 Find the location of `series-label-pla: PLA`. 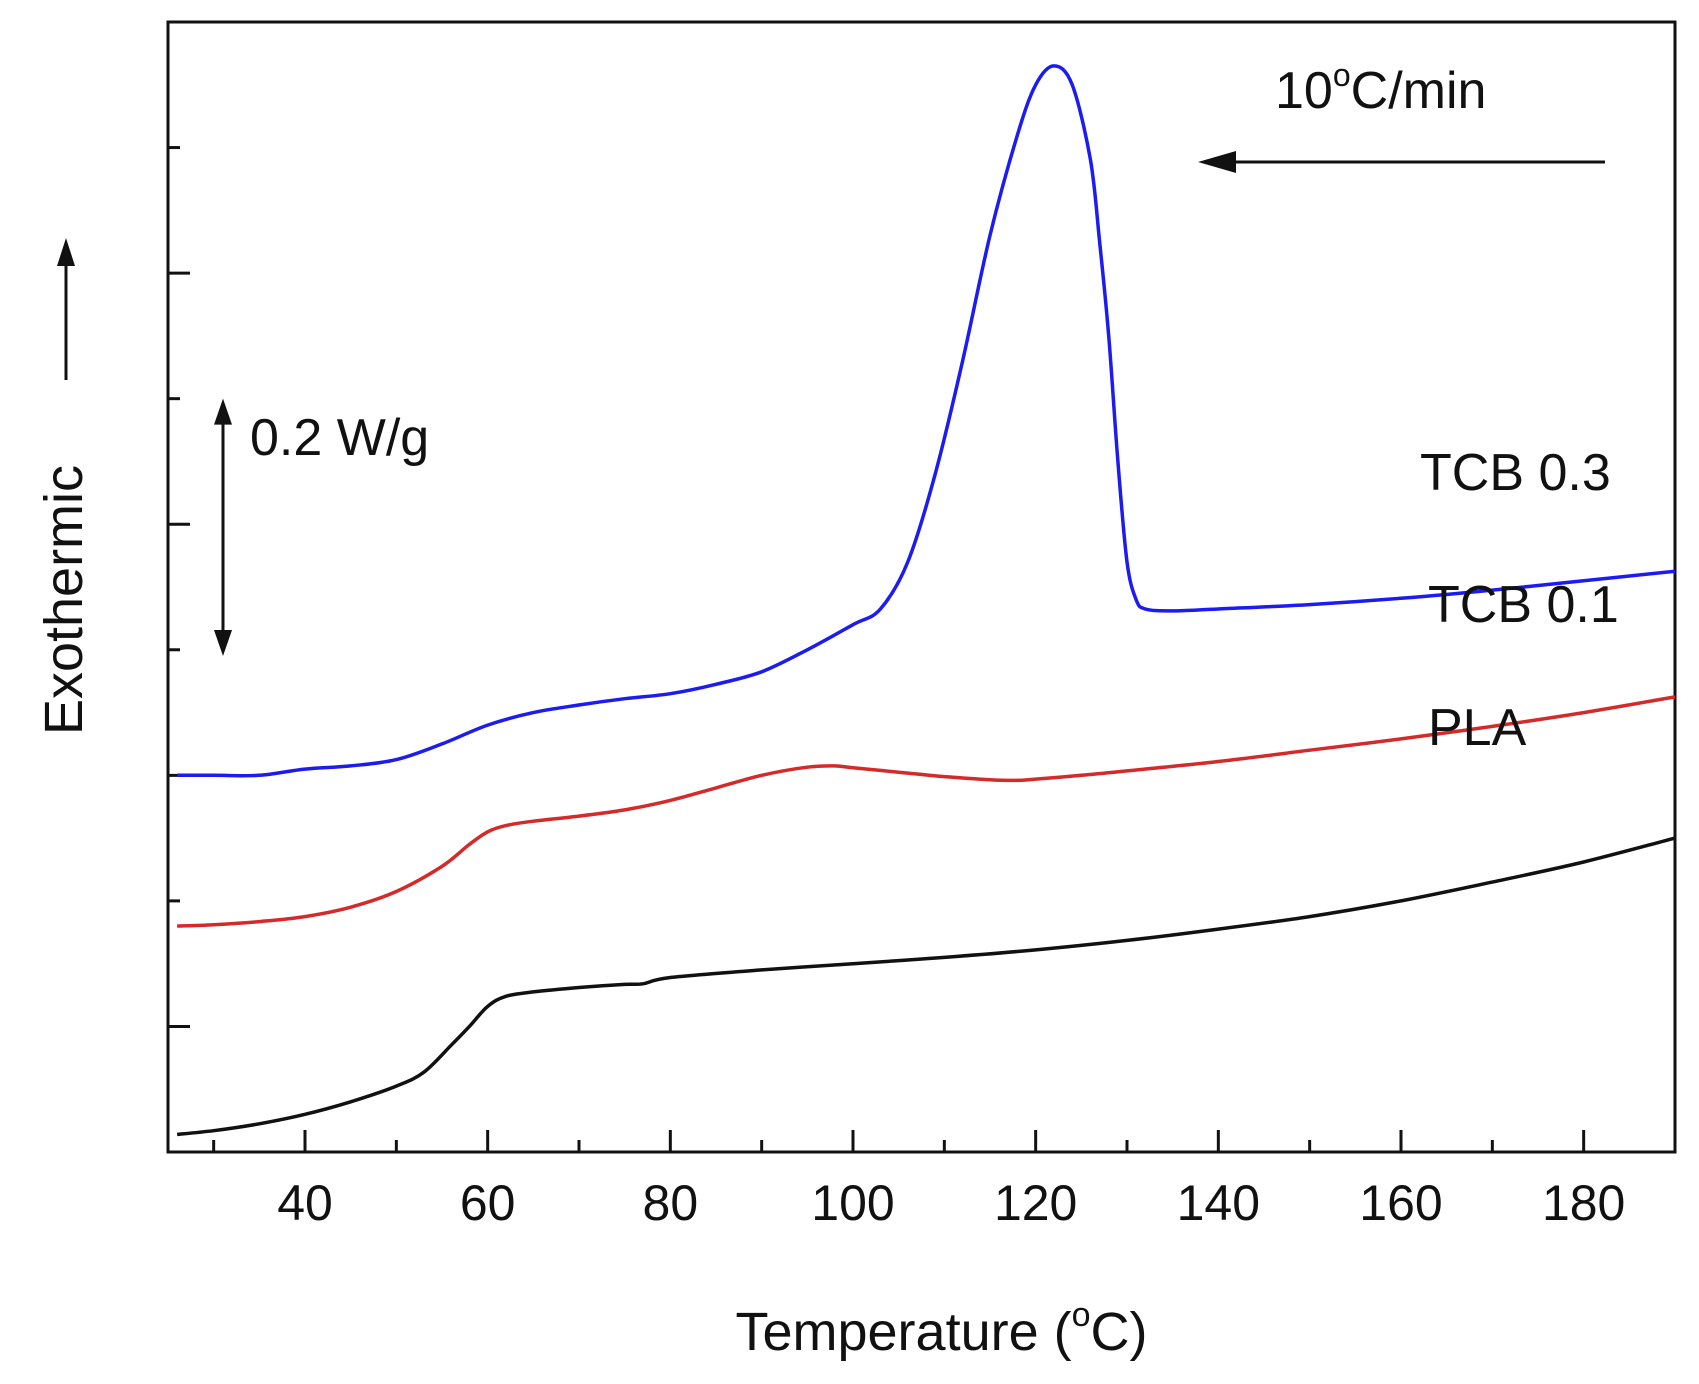

series-label-pla: PLA is located at coordinates (1477, 728).